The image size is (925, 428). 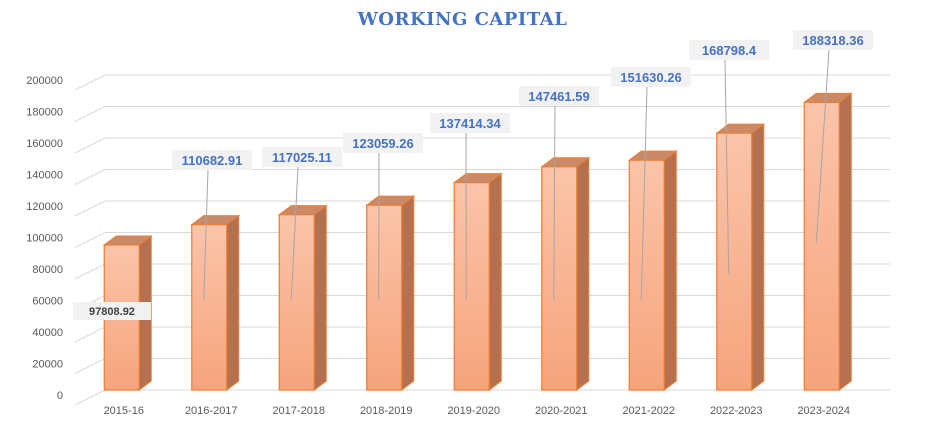 I want to click on data-label: 97808.92, so click(x=112, y=312).